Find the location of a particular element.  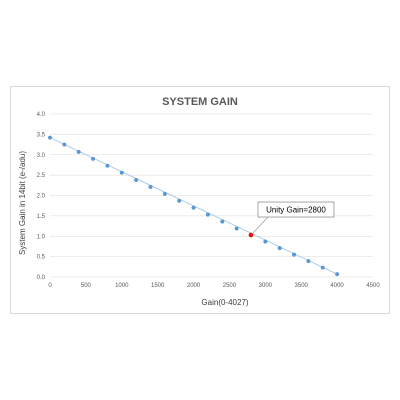

unity-gain-annotation: Unity Gain=2800 is located at coordinates (292, 218).